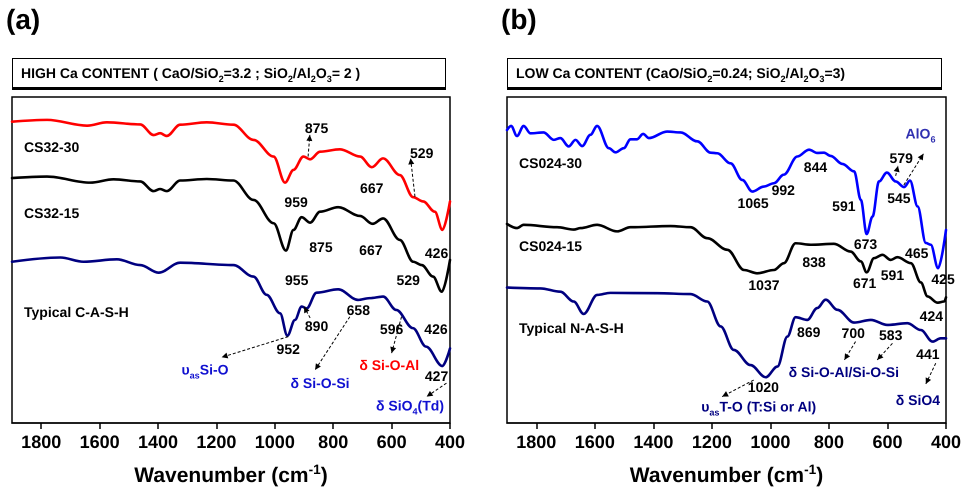 This screenshot has width=965, height=497. Describe the element at coordinates (816, 167) in the screenshot. I see `annotation: 844` at that location.